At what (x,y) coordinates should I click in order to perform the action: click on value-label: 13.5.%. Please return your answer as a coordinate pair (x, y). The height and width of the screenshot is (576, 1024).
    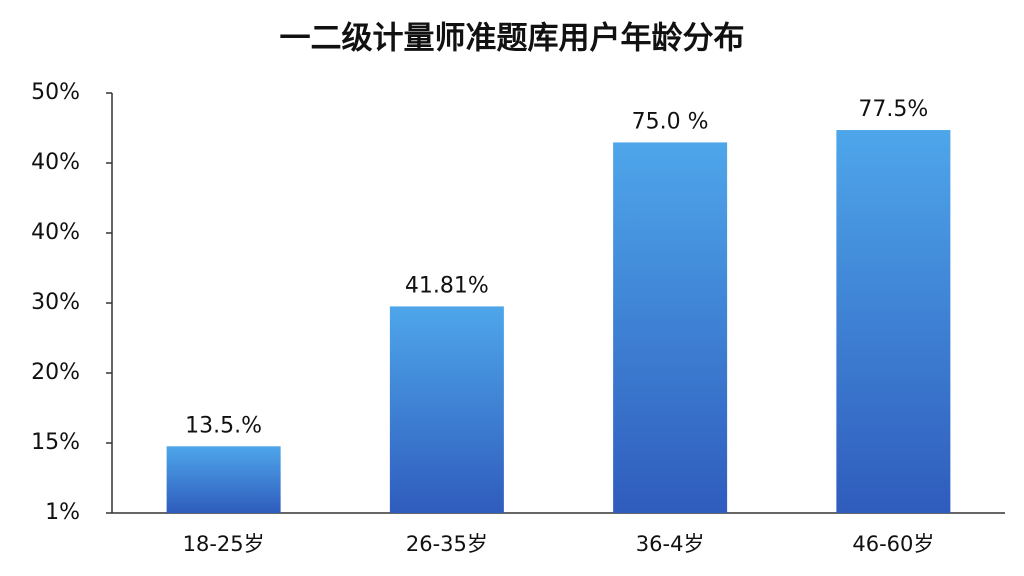
    Looking at the image, I should click on (223, 425).